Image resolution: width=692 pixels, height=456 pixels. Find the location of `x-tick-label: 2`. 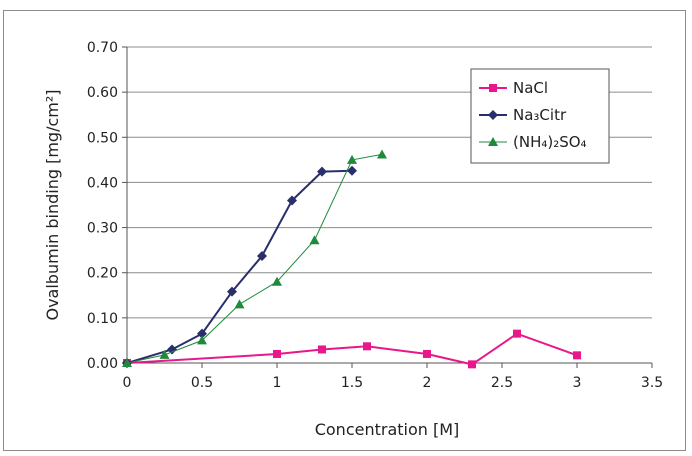

x-tick-label: 2 is located at coordinates (427, 383).